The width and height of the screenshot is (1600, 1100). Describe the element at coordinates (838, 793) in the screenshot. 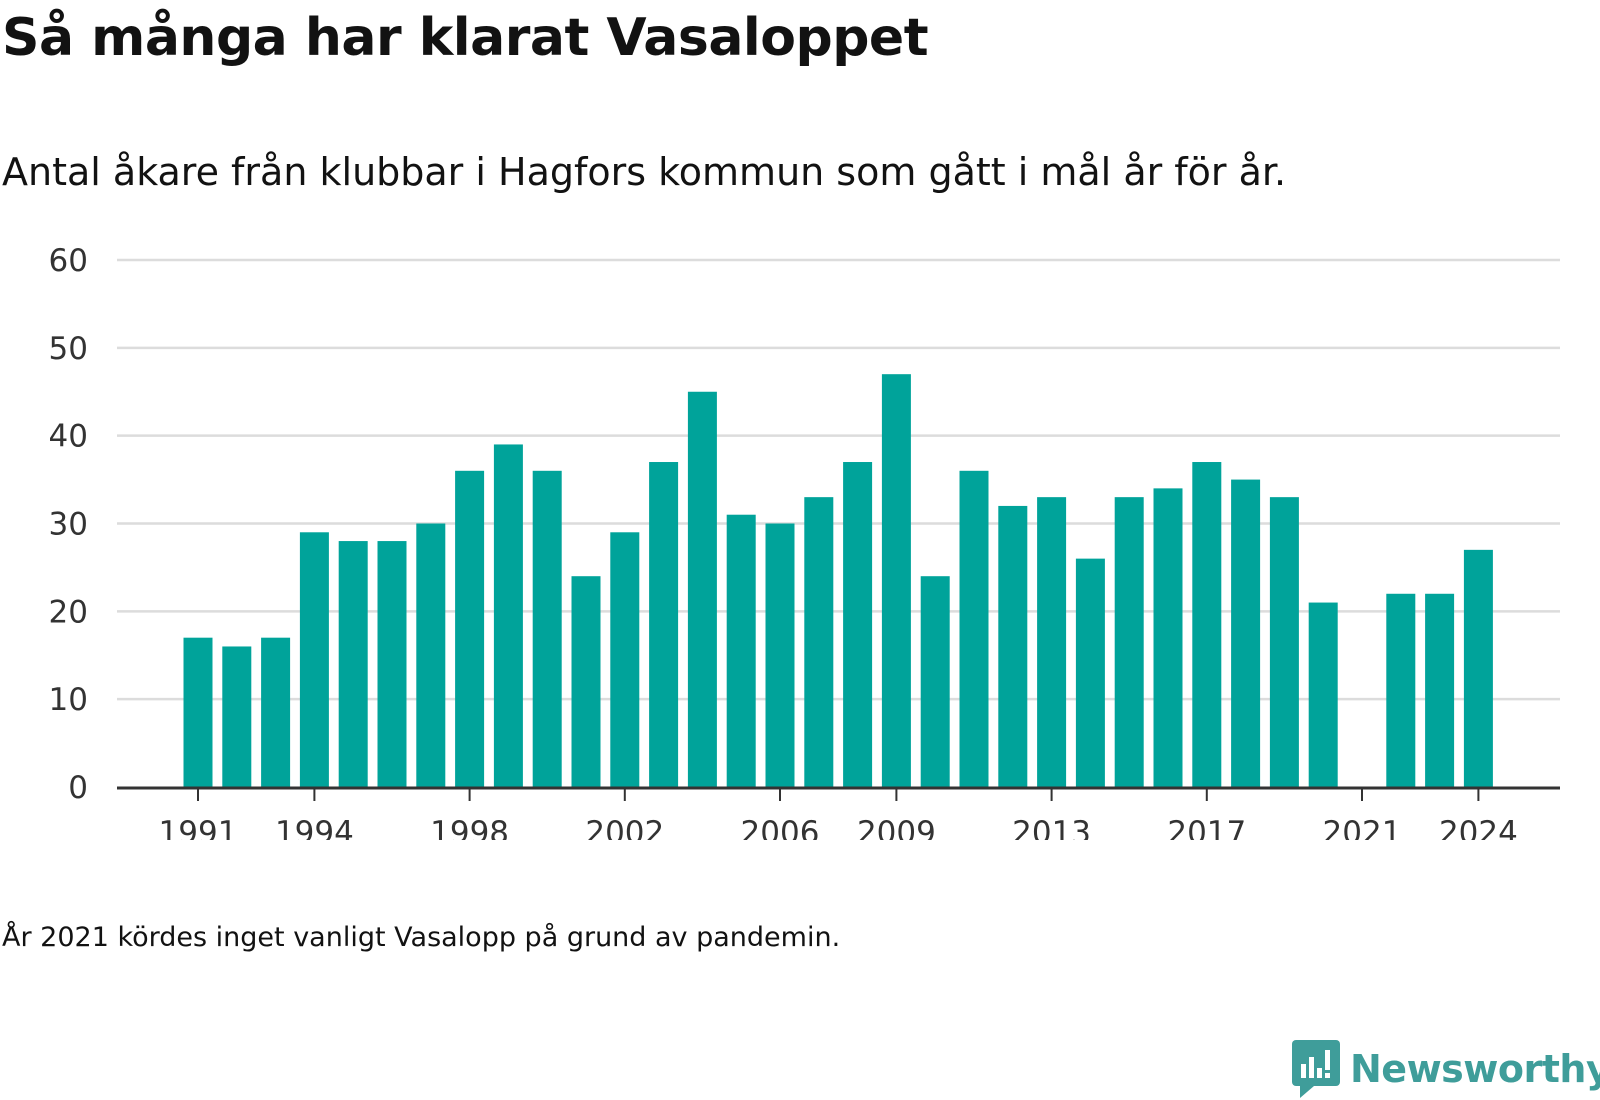

I see `x-axis` at that location.